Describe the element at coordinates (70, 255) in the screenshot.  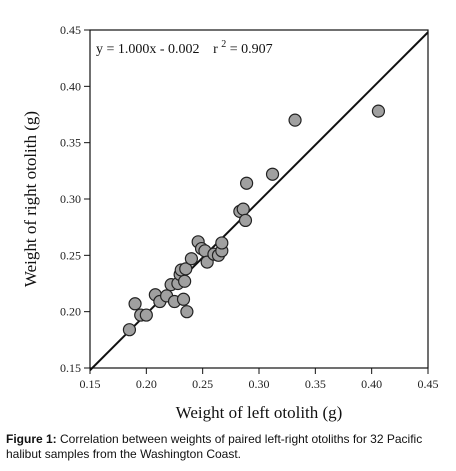
I see `y-tick-label-2: 0.25` at that location.